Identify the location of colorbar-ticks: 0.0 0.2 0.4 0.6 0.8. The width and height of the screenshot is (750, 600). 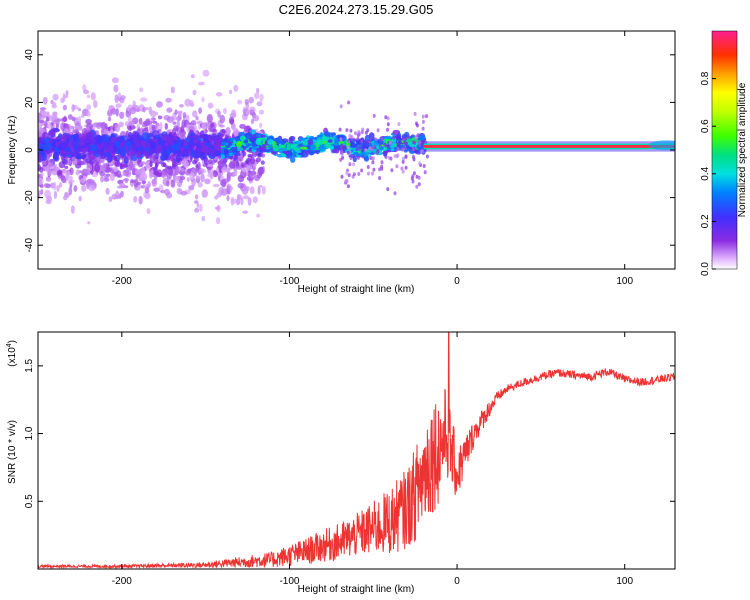
(708, 173).